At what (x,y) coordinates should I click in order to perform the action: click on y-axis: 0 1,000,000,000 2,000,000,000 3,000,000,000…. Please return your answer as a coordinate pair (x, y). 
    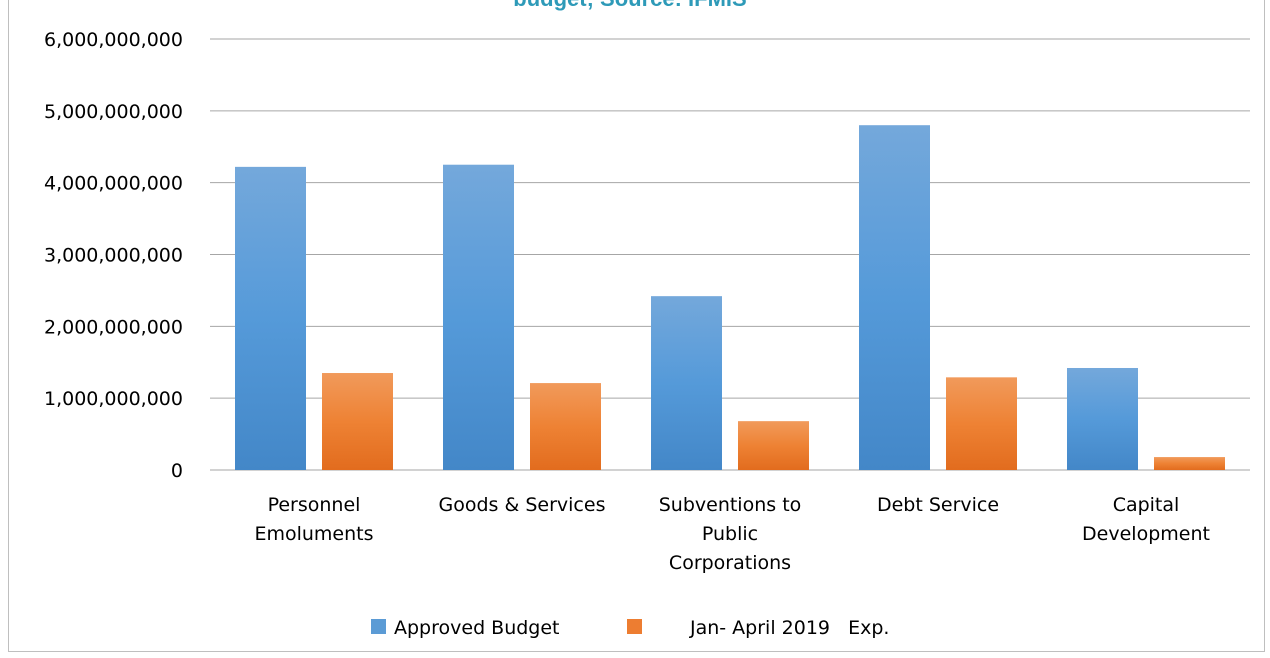
    Looking at the image, I should click on (113, 255).